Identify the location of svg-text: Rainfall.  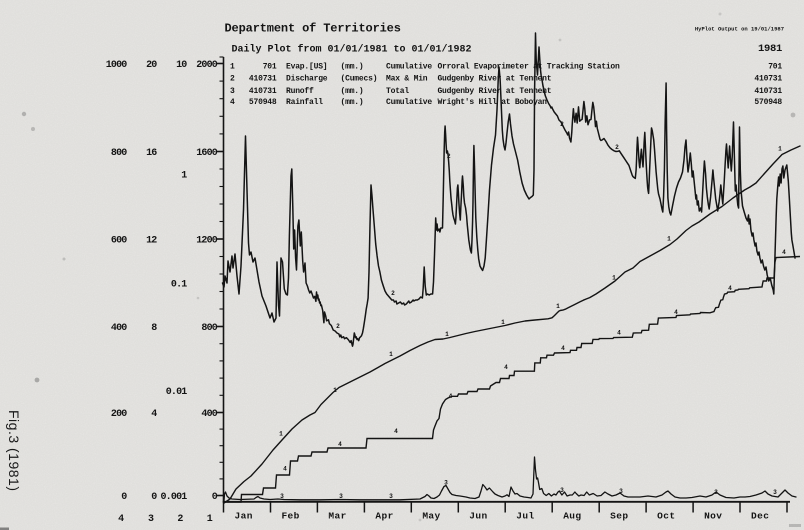
(304, 102).